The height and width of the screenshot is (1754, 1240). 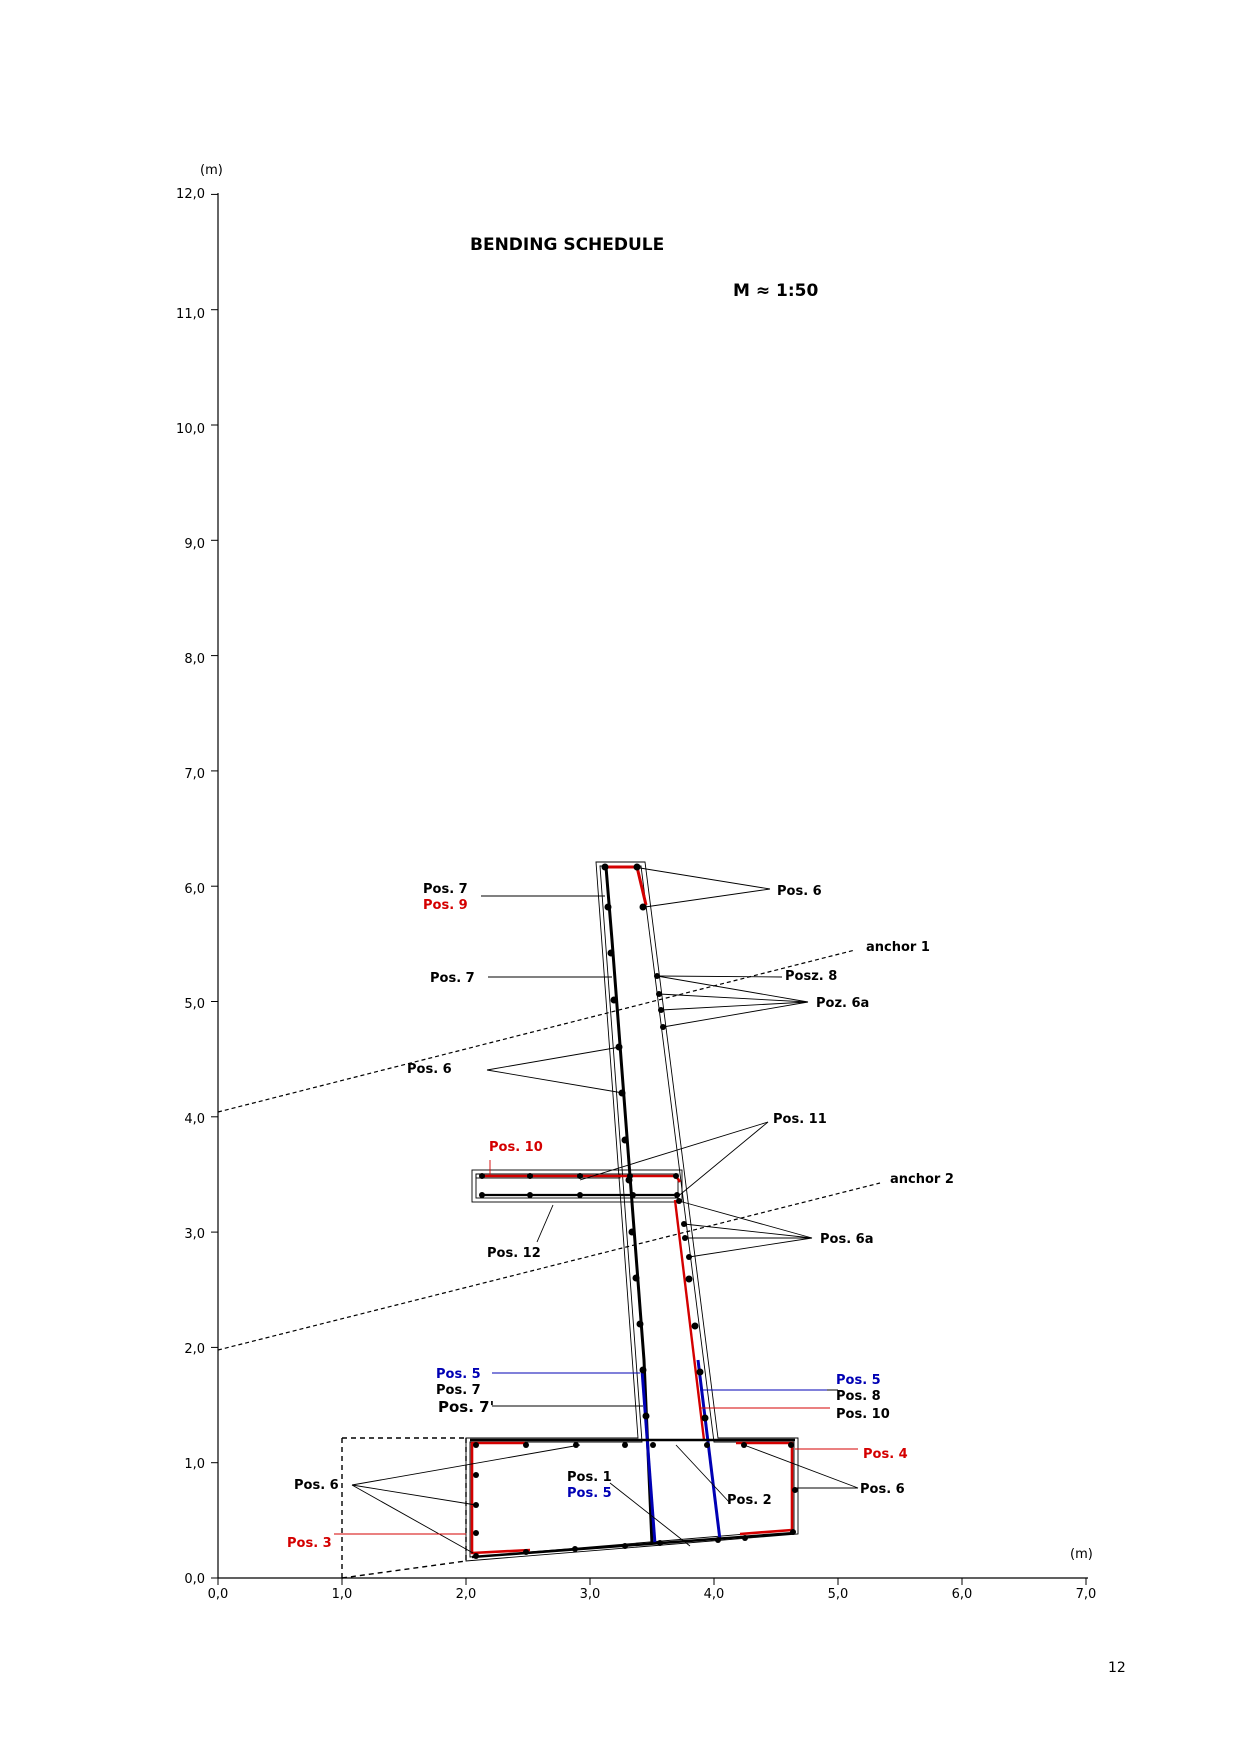 I want to click on x-tick-label: 6,0, so click(x=962, y=1594).